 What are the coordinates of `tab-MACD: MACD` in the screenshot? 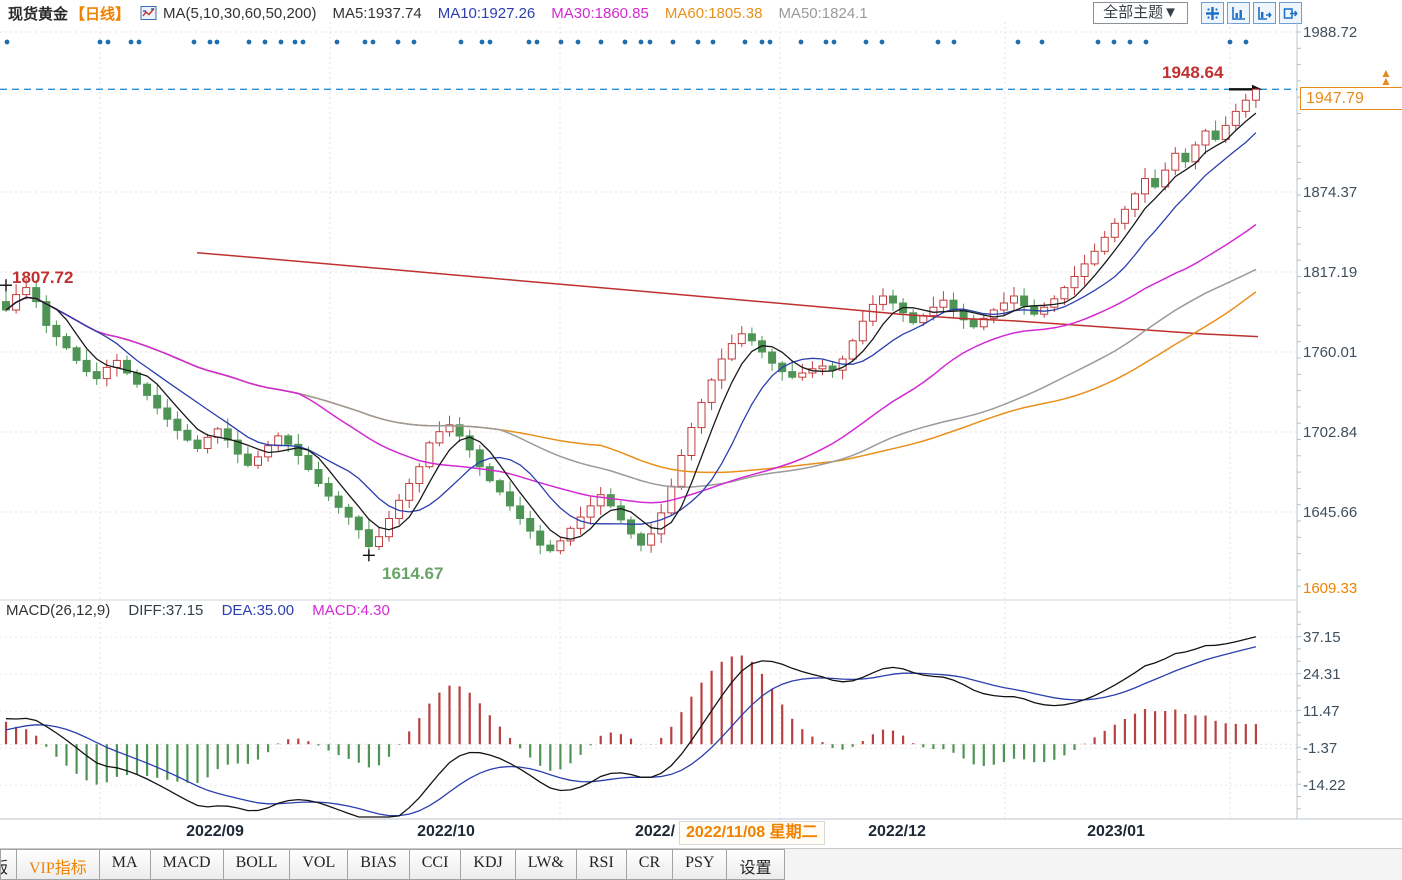 It's located at (186, 864).